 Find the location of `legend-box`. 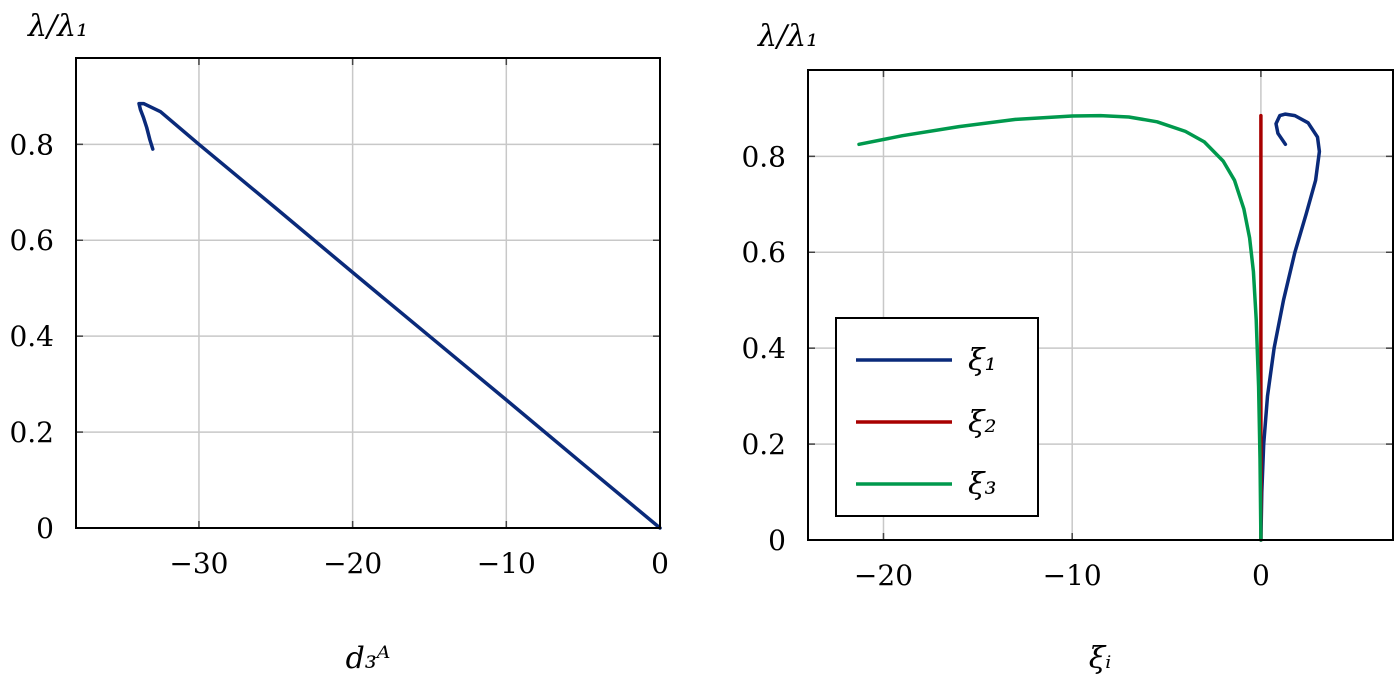

legend-box is located at coordinates (937, 417).